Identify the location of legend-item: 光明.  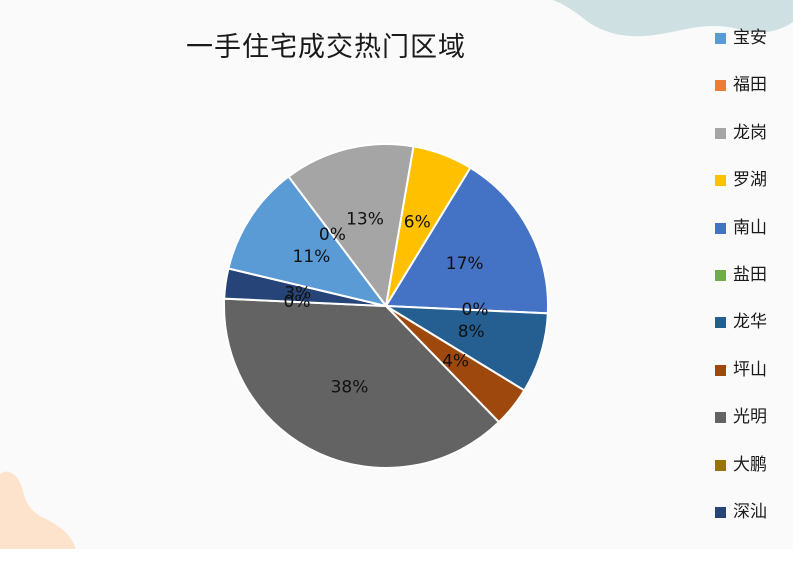
(741, 428).